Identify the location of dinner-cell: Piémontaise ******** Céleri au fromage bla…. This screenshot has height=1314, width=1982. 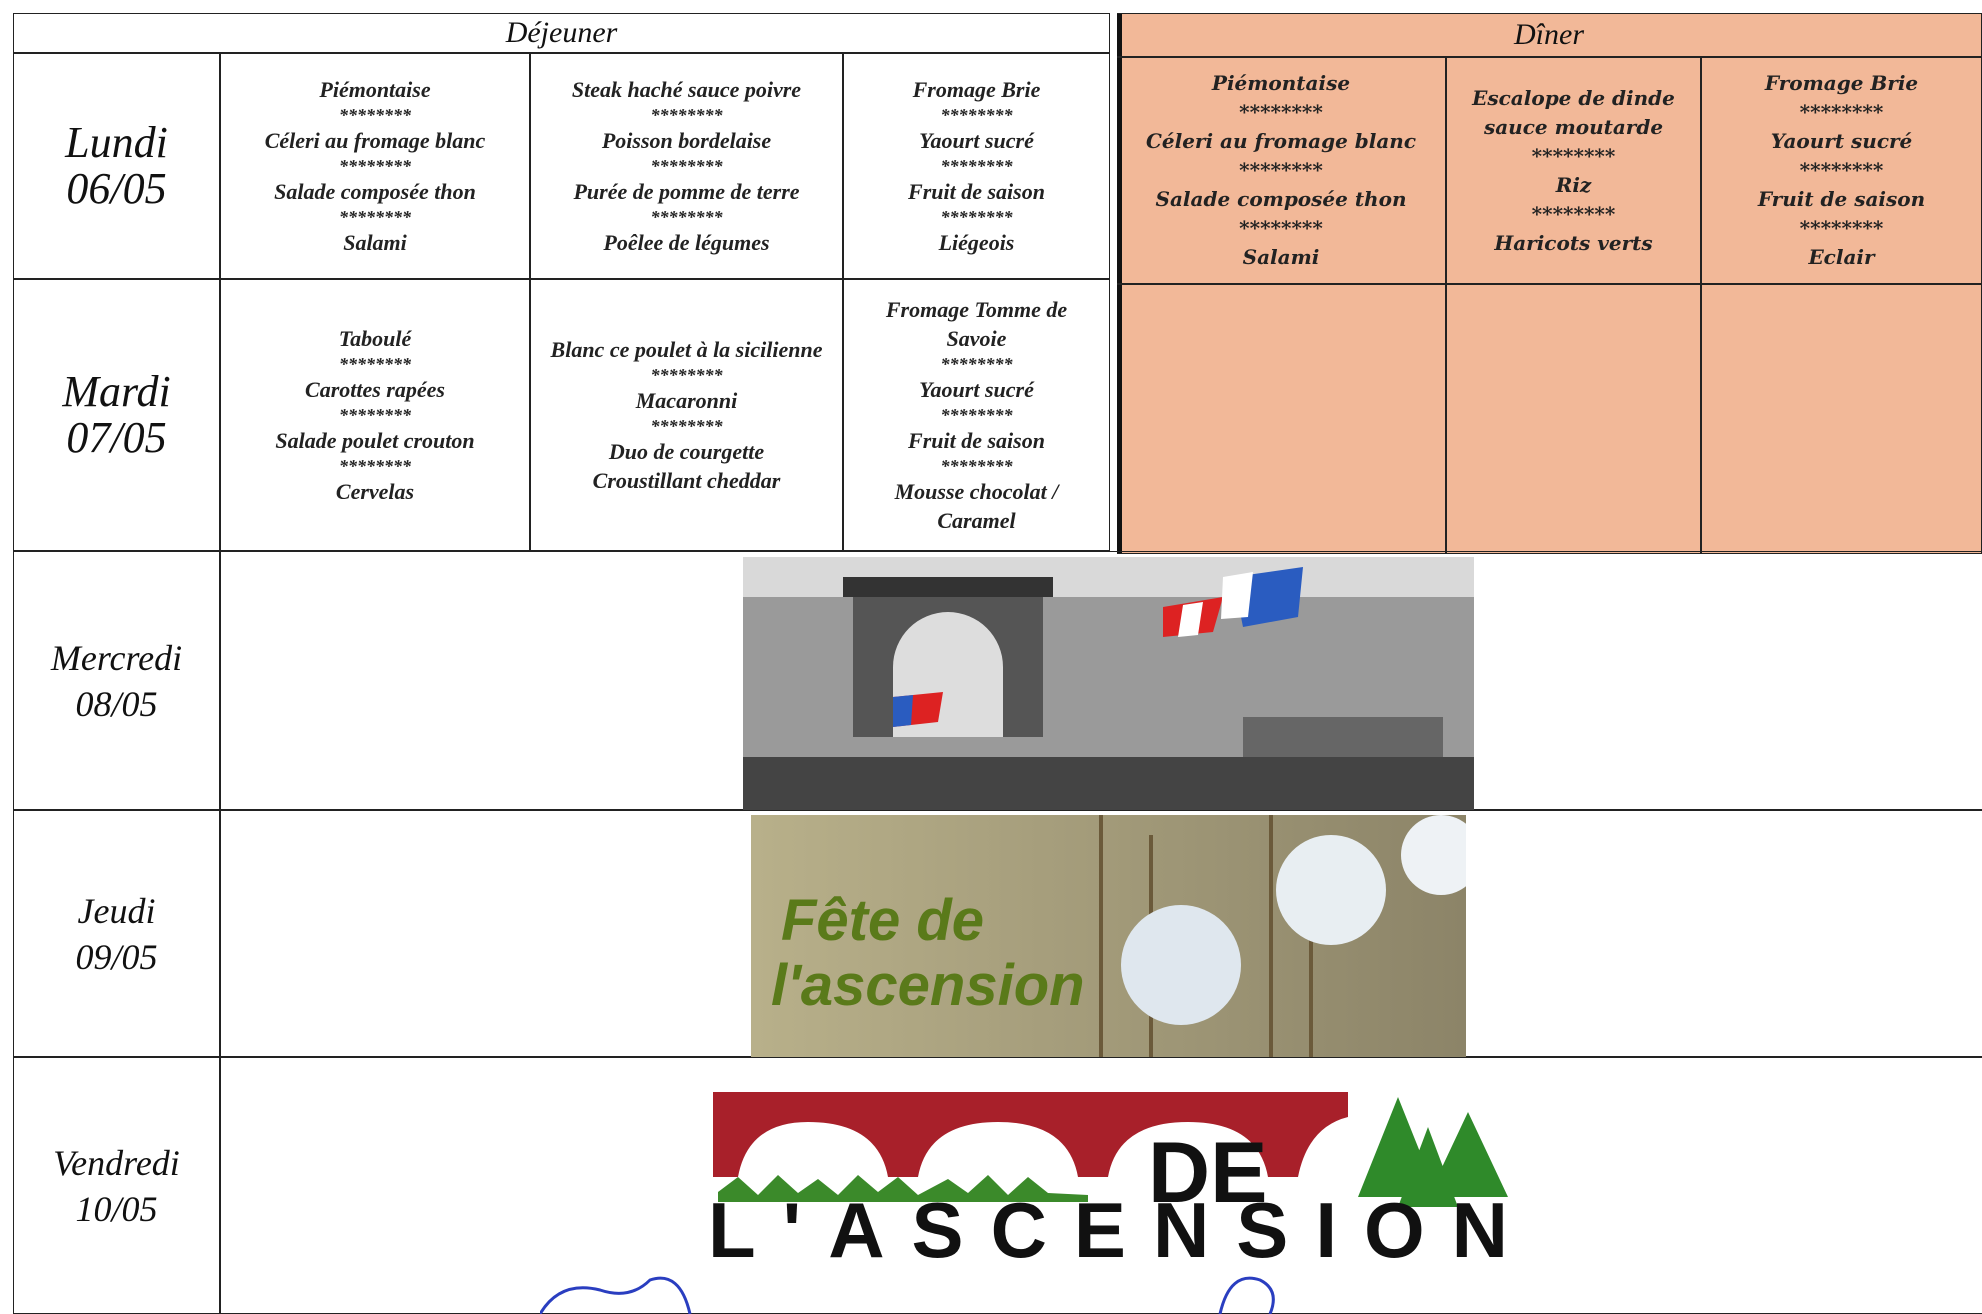
(1281, 170).